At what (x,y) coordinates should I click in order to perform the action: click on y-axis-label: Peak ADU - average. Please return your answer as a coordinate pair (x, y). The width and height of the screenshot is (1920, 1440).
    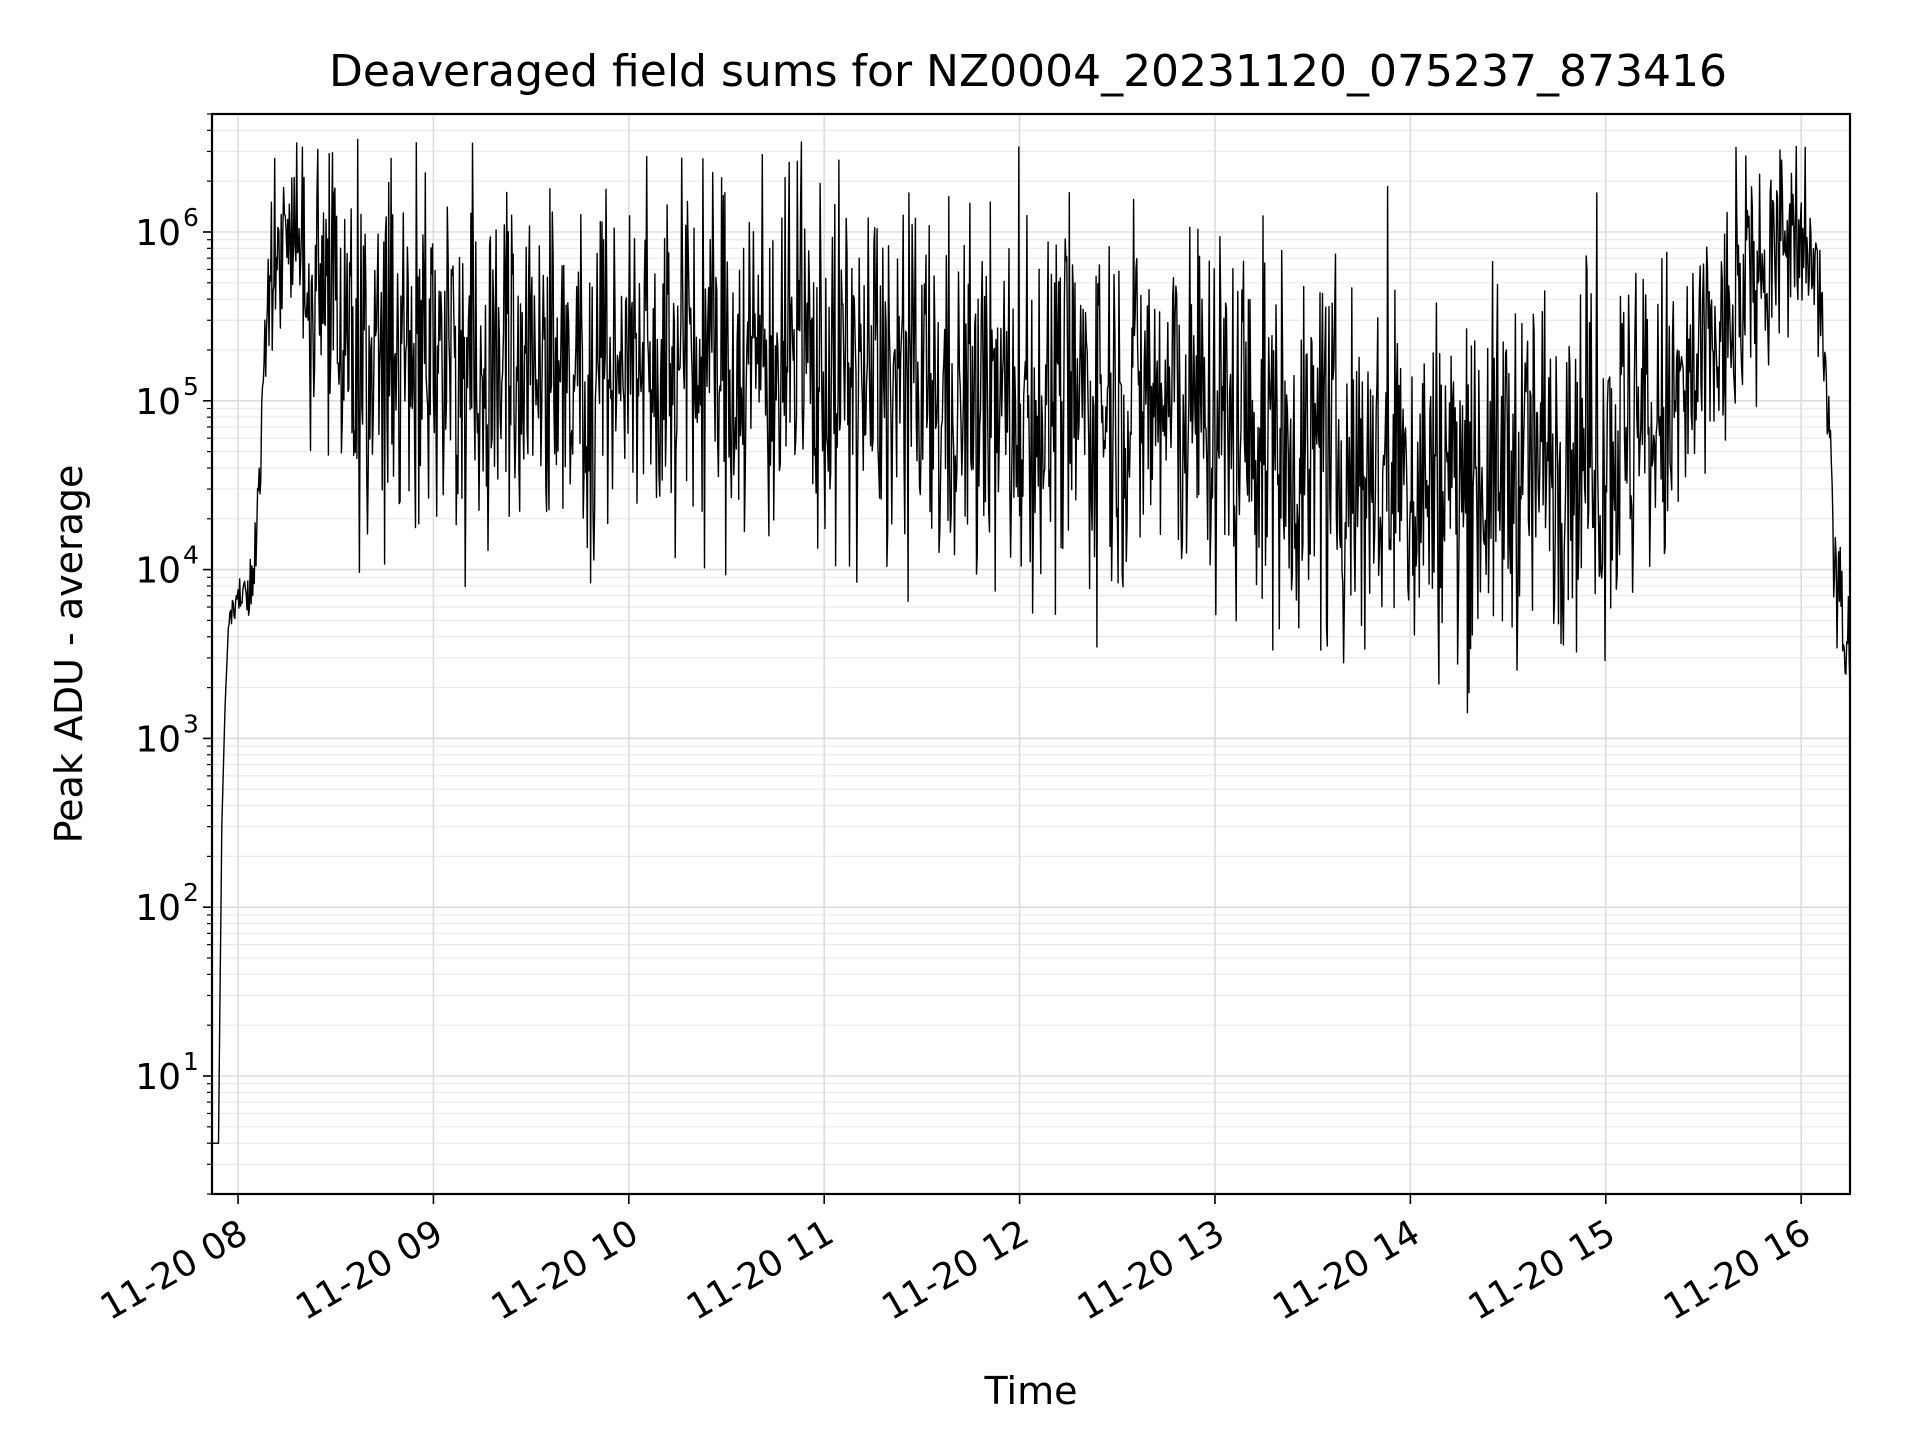
    Looking at the image, I should click on (69, 654).